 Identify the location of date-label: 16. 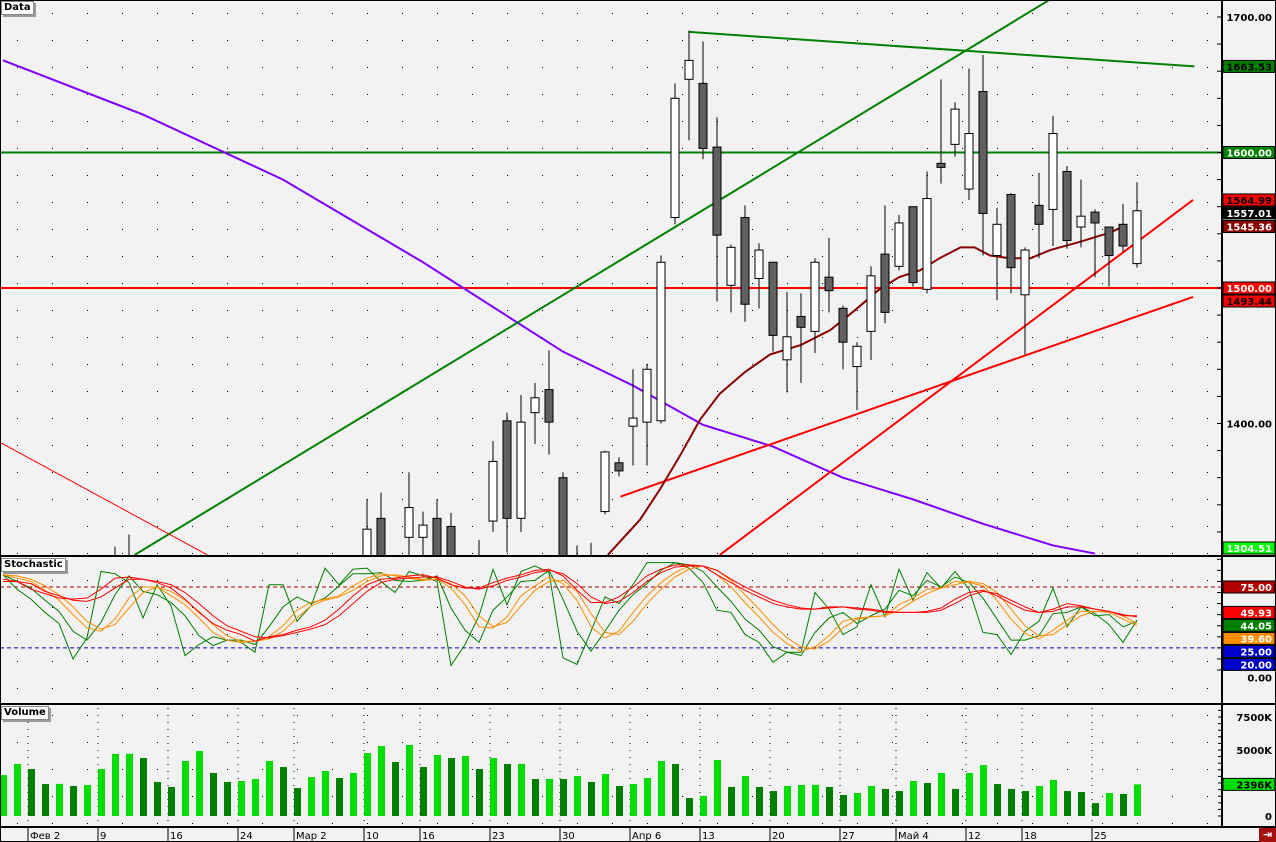
(176, 836).